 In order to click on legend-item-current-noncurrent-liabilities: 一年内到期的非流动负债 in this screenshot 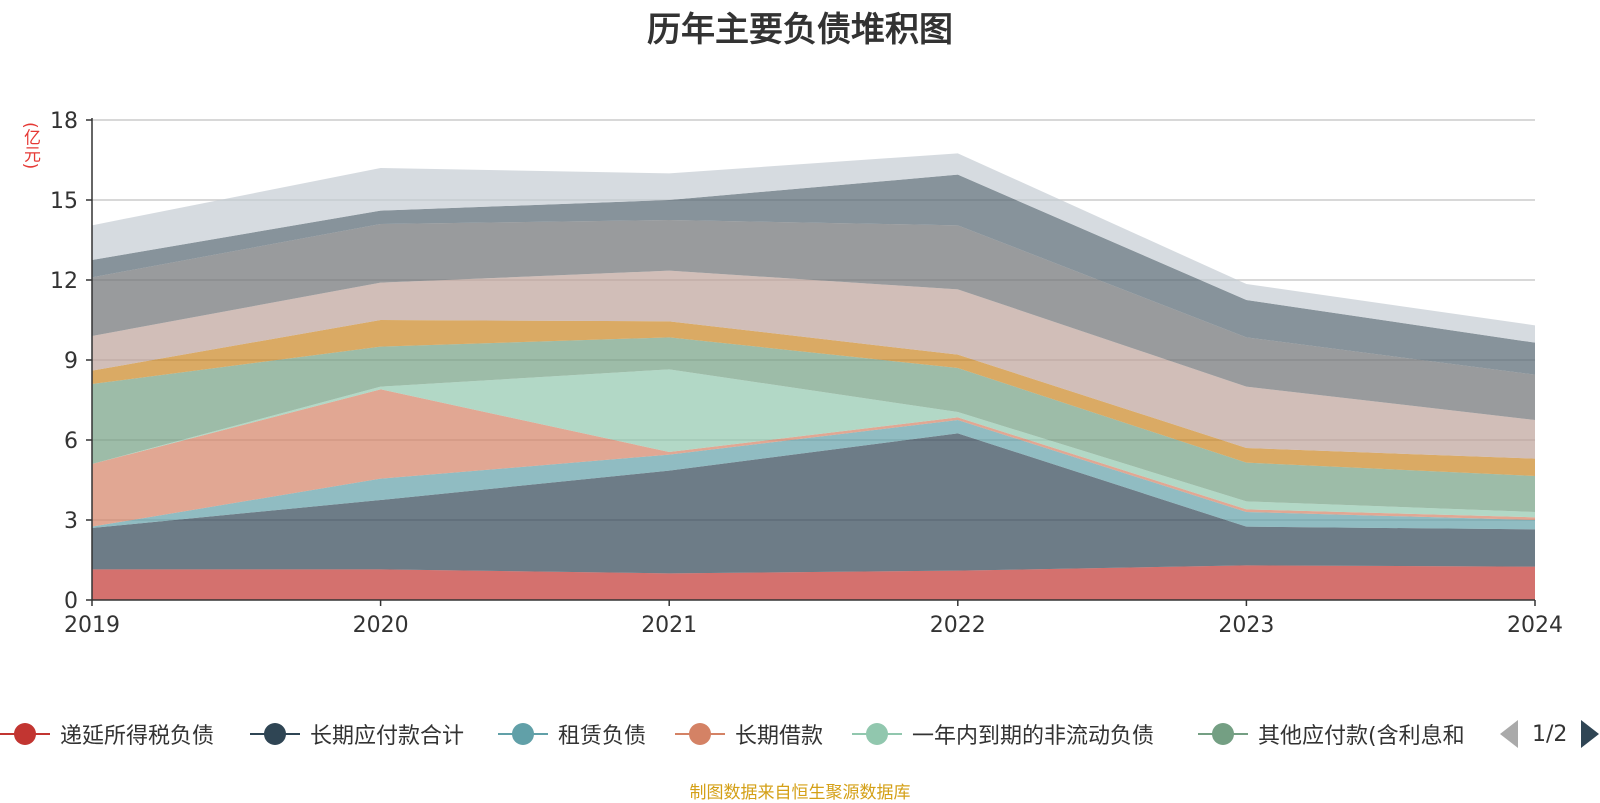, I will do `click(1003, 734)`.